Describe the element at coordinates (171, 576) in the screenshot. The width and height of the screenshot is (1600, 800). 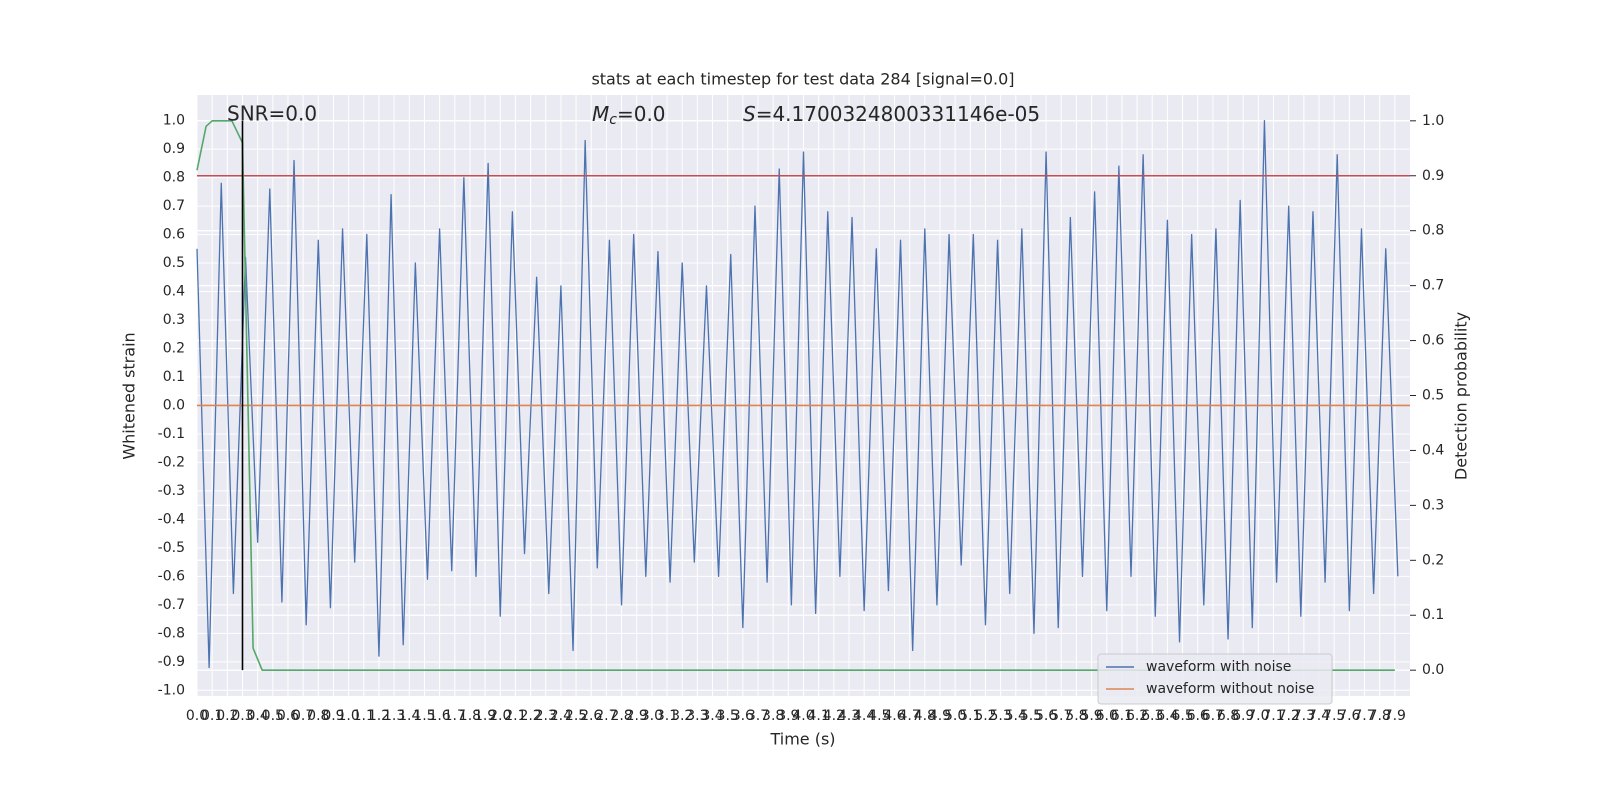
I see `y-tick-label: -0.6` at that location.